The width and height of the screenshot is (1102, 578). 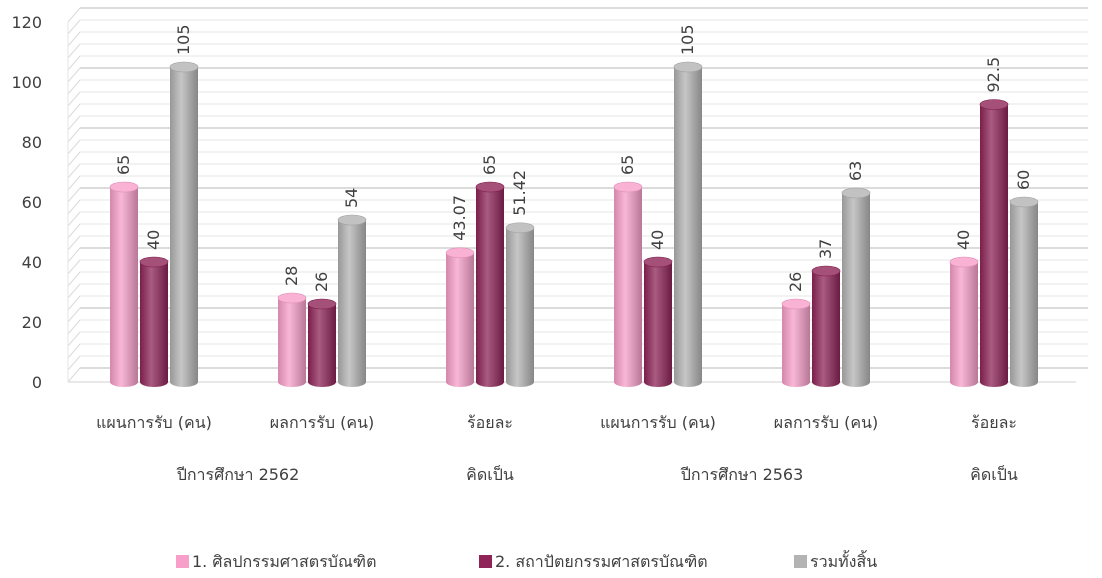 I want to click on x-group-label: ปีการศึกษา 2563, so click(x=741, y=474).